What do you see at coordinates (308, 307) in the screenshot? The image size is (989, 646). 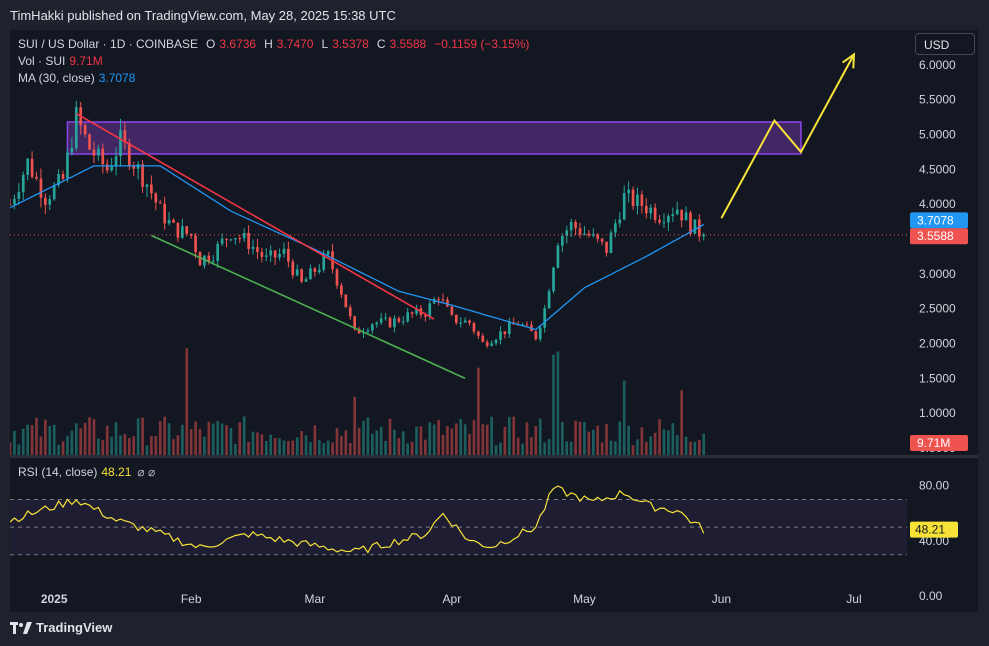 I see `support-trendline` at bounding box center [308, 307].